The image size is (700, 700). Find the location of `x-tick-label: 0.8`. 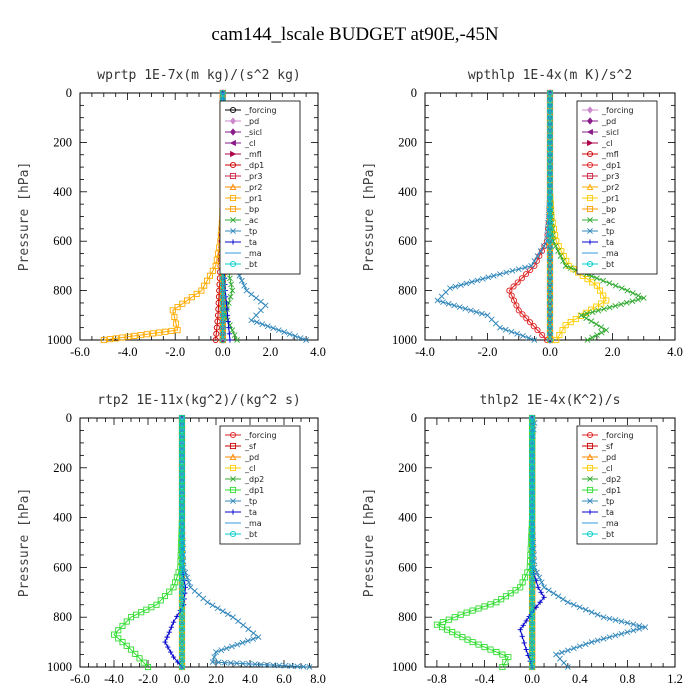

x-tick-label: 0.8 is located at coordinates (628, 679).